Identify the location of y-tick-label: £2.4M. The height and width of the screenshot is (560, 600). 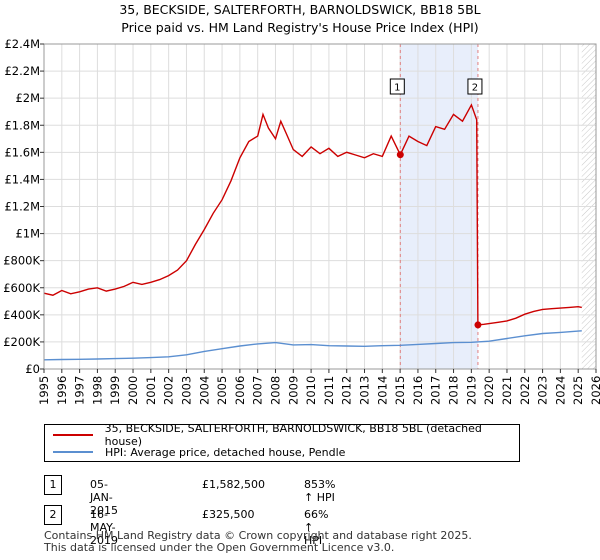
(22, 44).